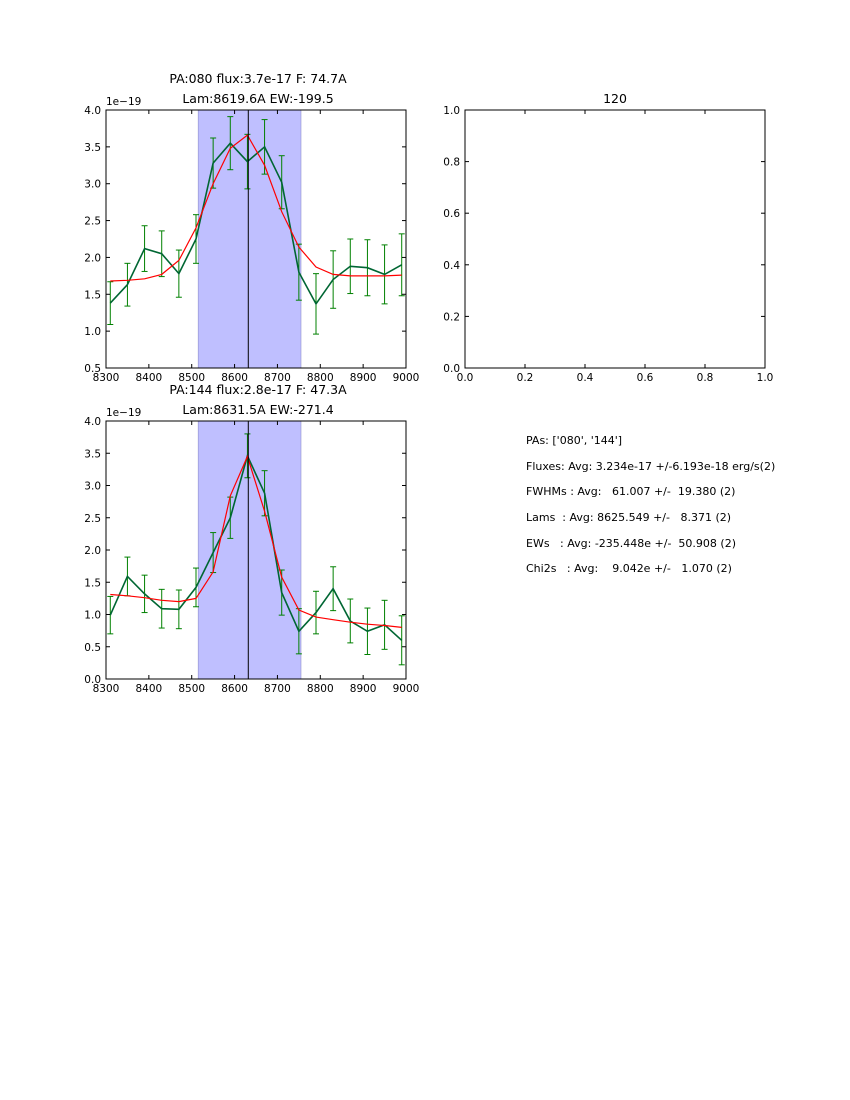 Image resolution: width=850 pixels, height=1100 pixels. Describe the element at coordinates (645, 378) in the screenshot. I see `x-tick-label: 0.6` at that location.